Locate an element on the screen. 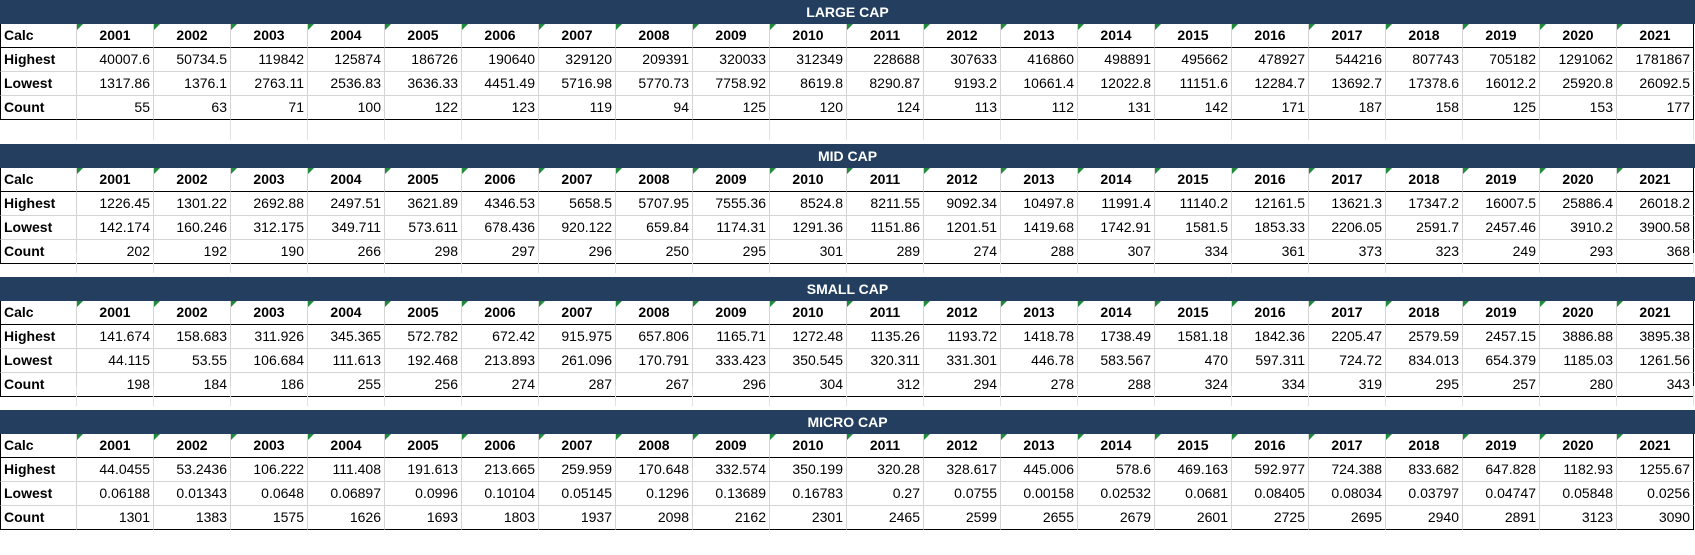  value-cell: 170.791 is located at coordinates (654, 361).